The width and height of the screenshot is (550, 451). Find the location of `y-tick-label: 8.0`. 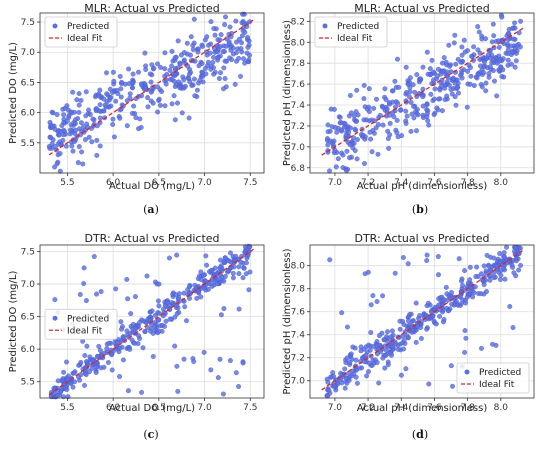

y-tick-label: 8.0 is located at coordinates (298, 267).